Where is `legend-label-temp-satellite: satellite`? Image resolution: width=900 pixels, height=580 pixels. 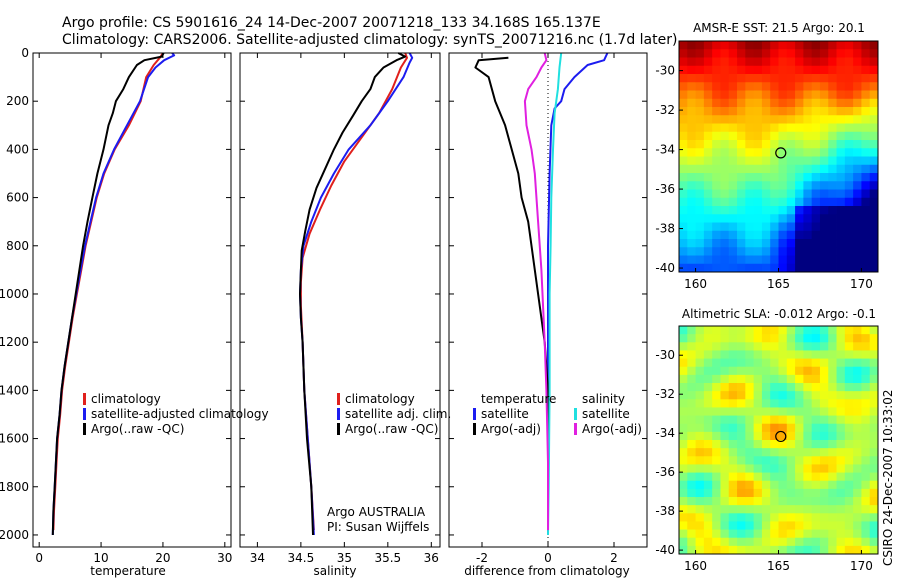 legend-label-temp-satellite: satellite is located at coordinates (505, 414).